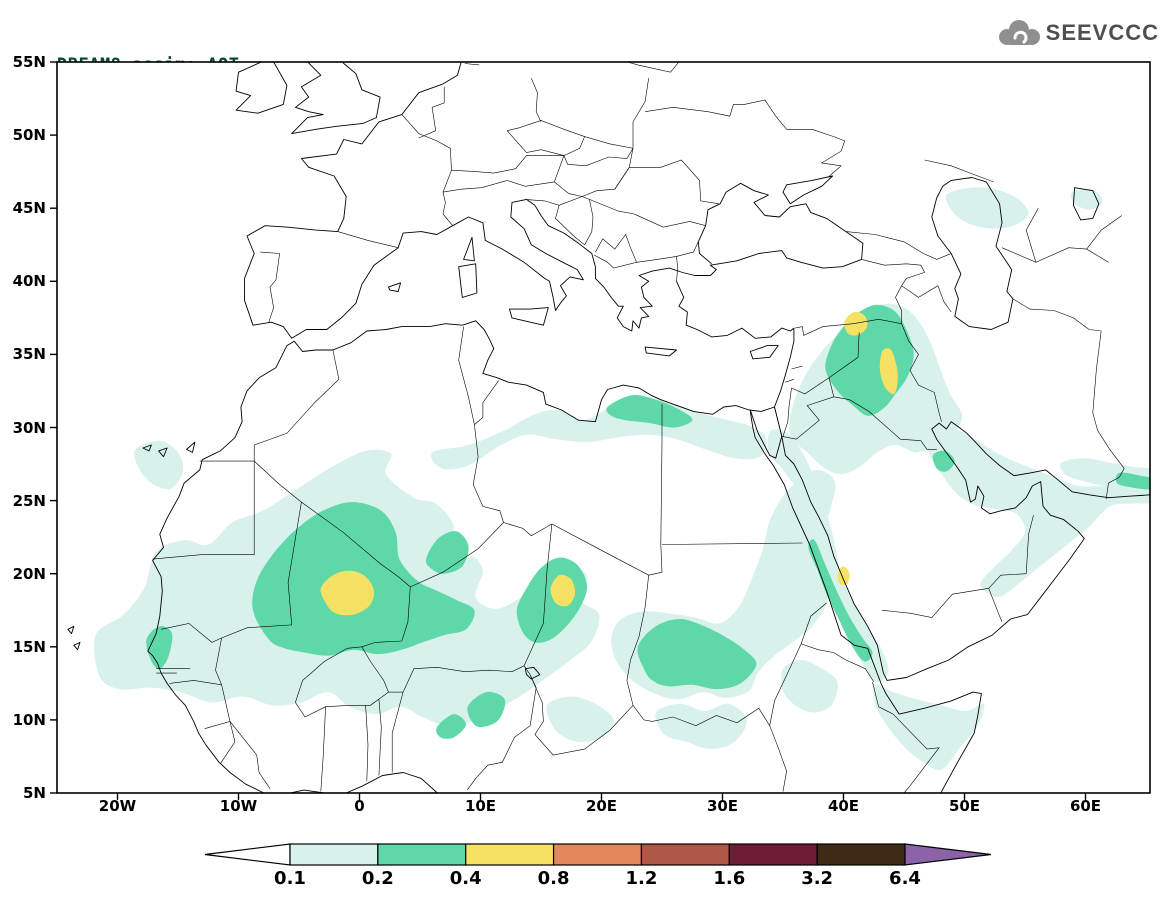 Image resolution: width=1165 pixels, height=905 pixels. What do you see at coordinates (29, 62) in the screenshot?
I see `y-axis-label: 55N` at bounding box center [29, 62].